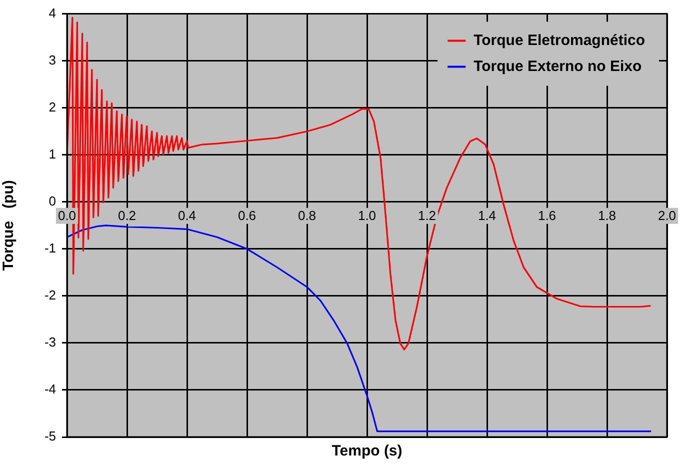 Image resolution: width=688 pixels, height=466 pixels. I want to click on y-tick-label: 2, so click(52, 106).